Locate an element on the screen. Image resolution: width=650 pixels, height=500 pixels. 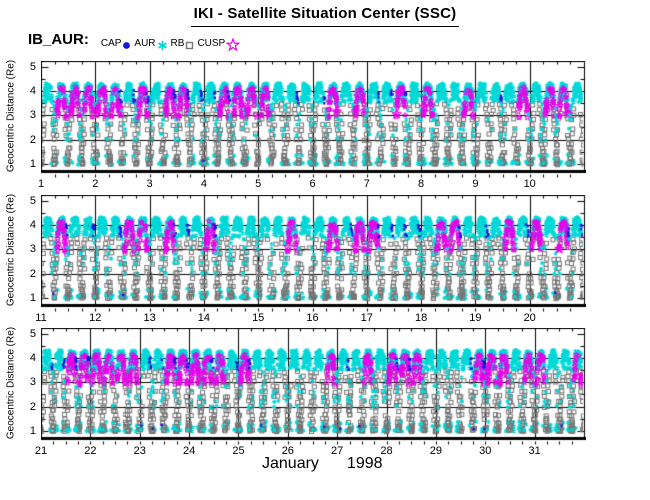
day-tick-label: 20 is located at coordinates (529, 318).